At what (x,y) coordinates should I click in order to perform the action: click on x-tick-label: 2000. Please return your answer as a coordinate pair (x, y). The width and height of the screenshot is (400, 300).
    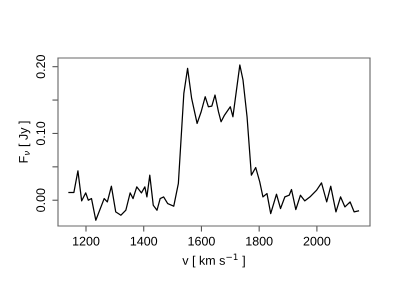
    Looking at the image, I should click on (317, 241).